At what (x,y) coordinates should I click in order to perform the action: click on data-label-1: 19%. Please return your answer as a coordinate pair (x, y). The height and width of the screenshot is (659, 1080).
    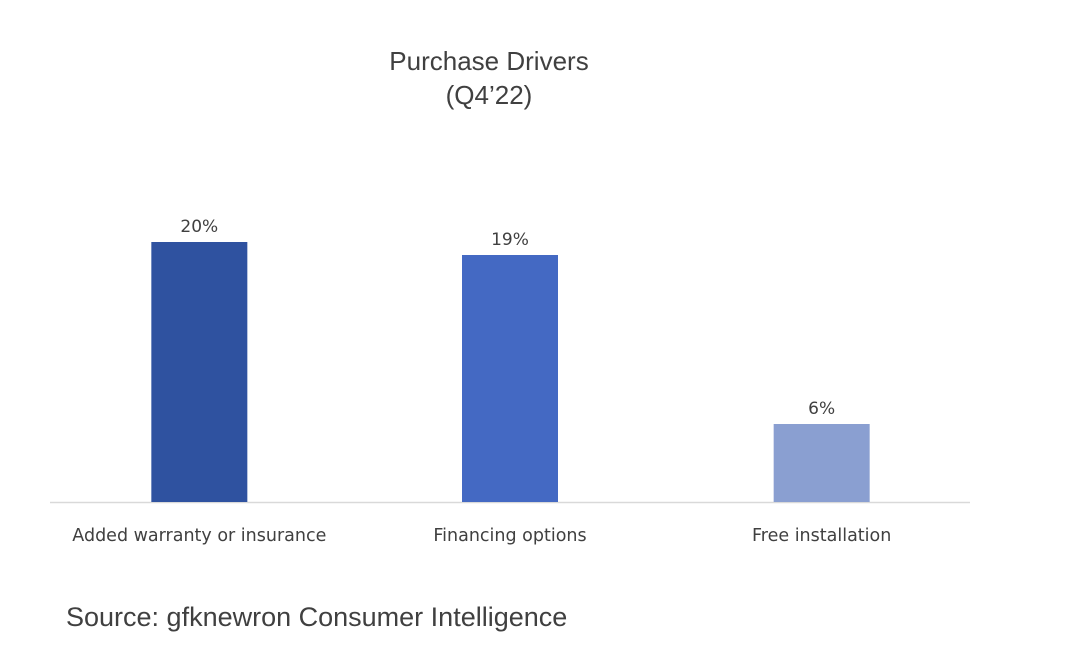
    Looking at the image, I should click on (510, 240).